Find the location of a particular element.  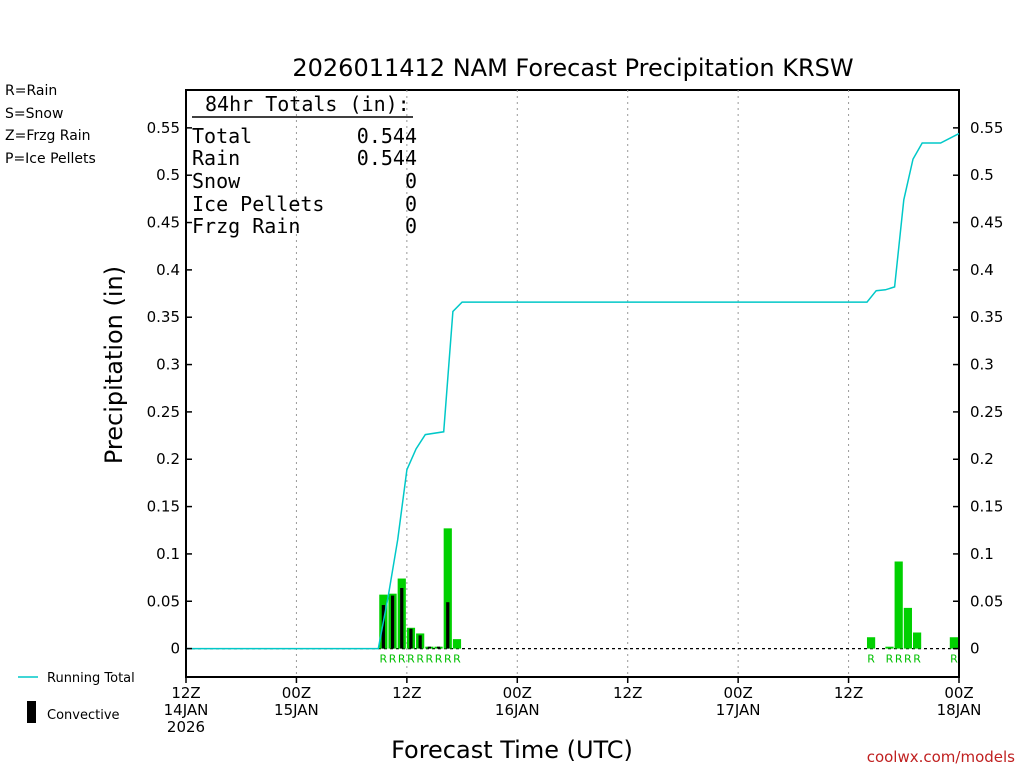

x-axis-title: Forecast Time (UTC) is located at coordinates (512, 750).